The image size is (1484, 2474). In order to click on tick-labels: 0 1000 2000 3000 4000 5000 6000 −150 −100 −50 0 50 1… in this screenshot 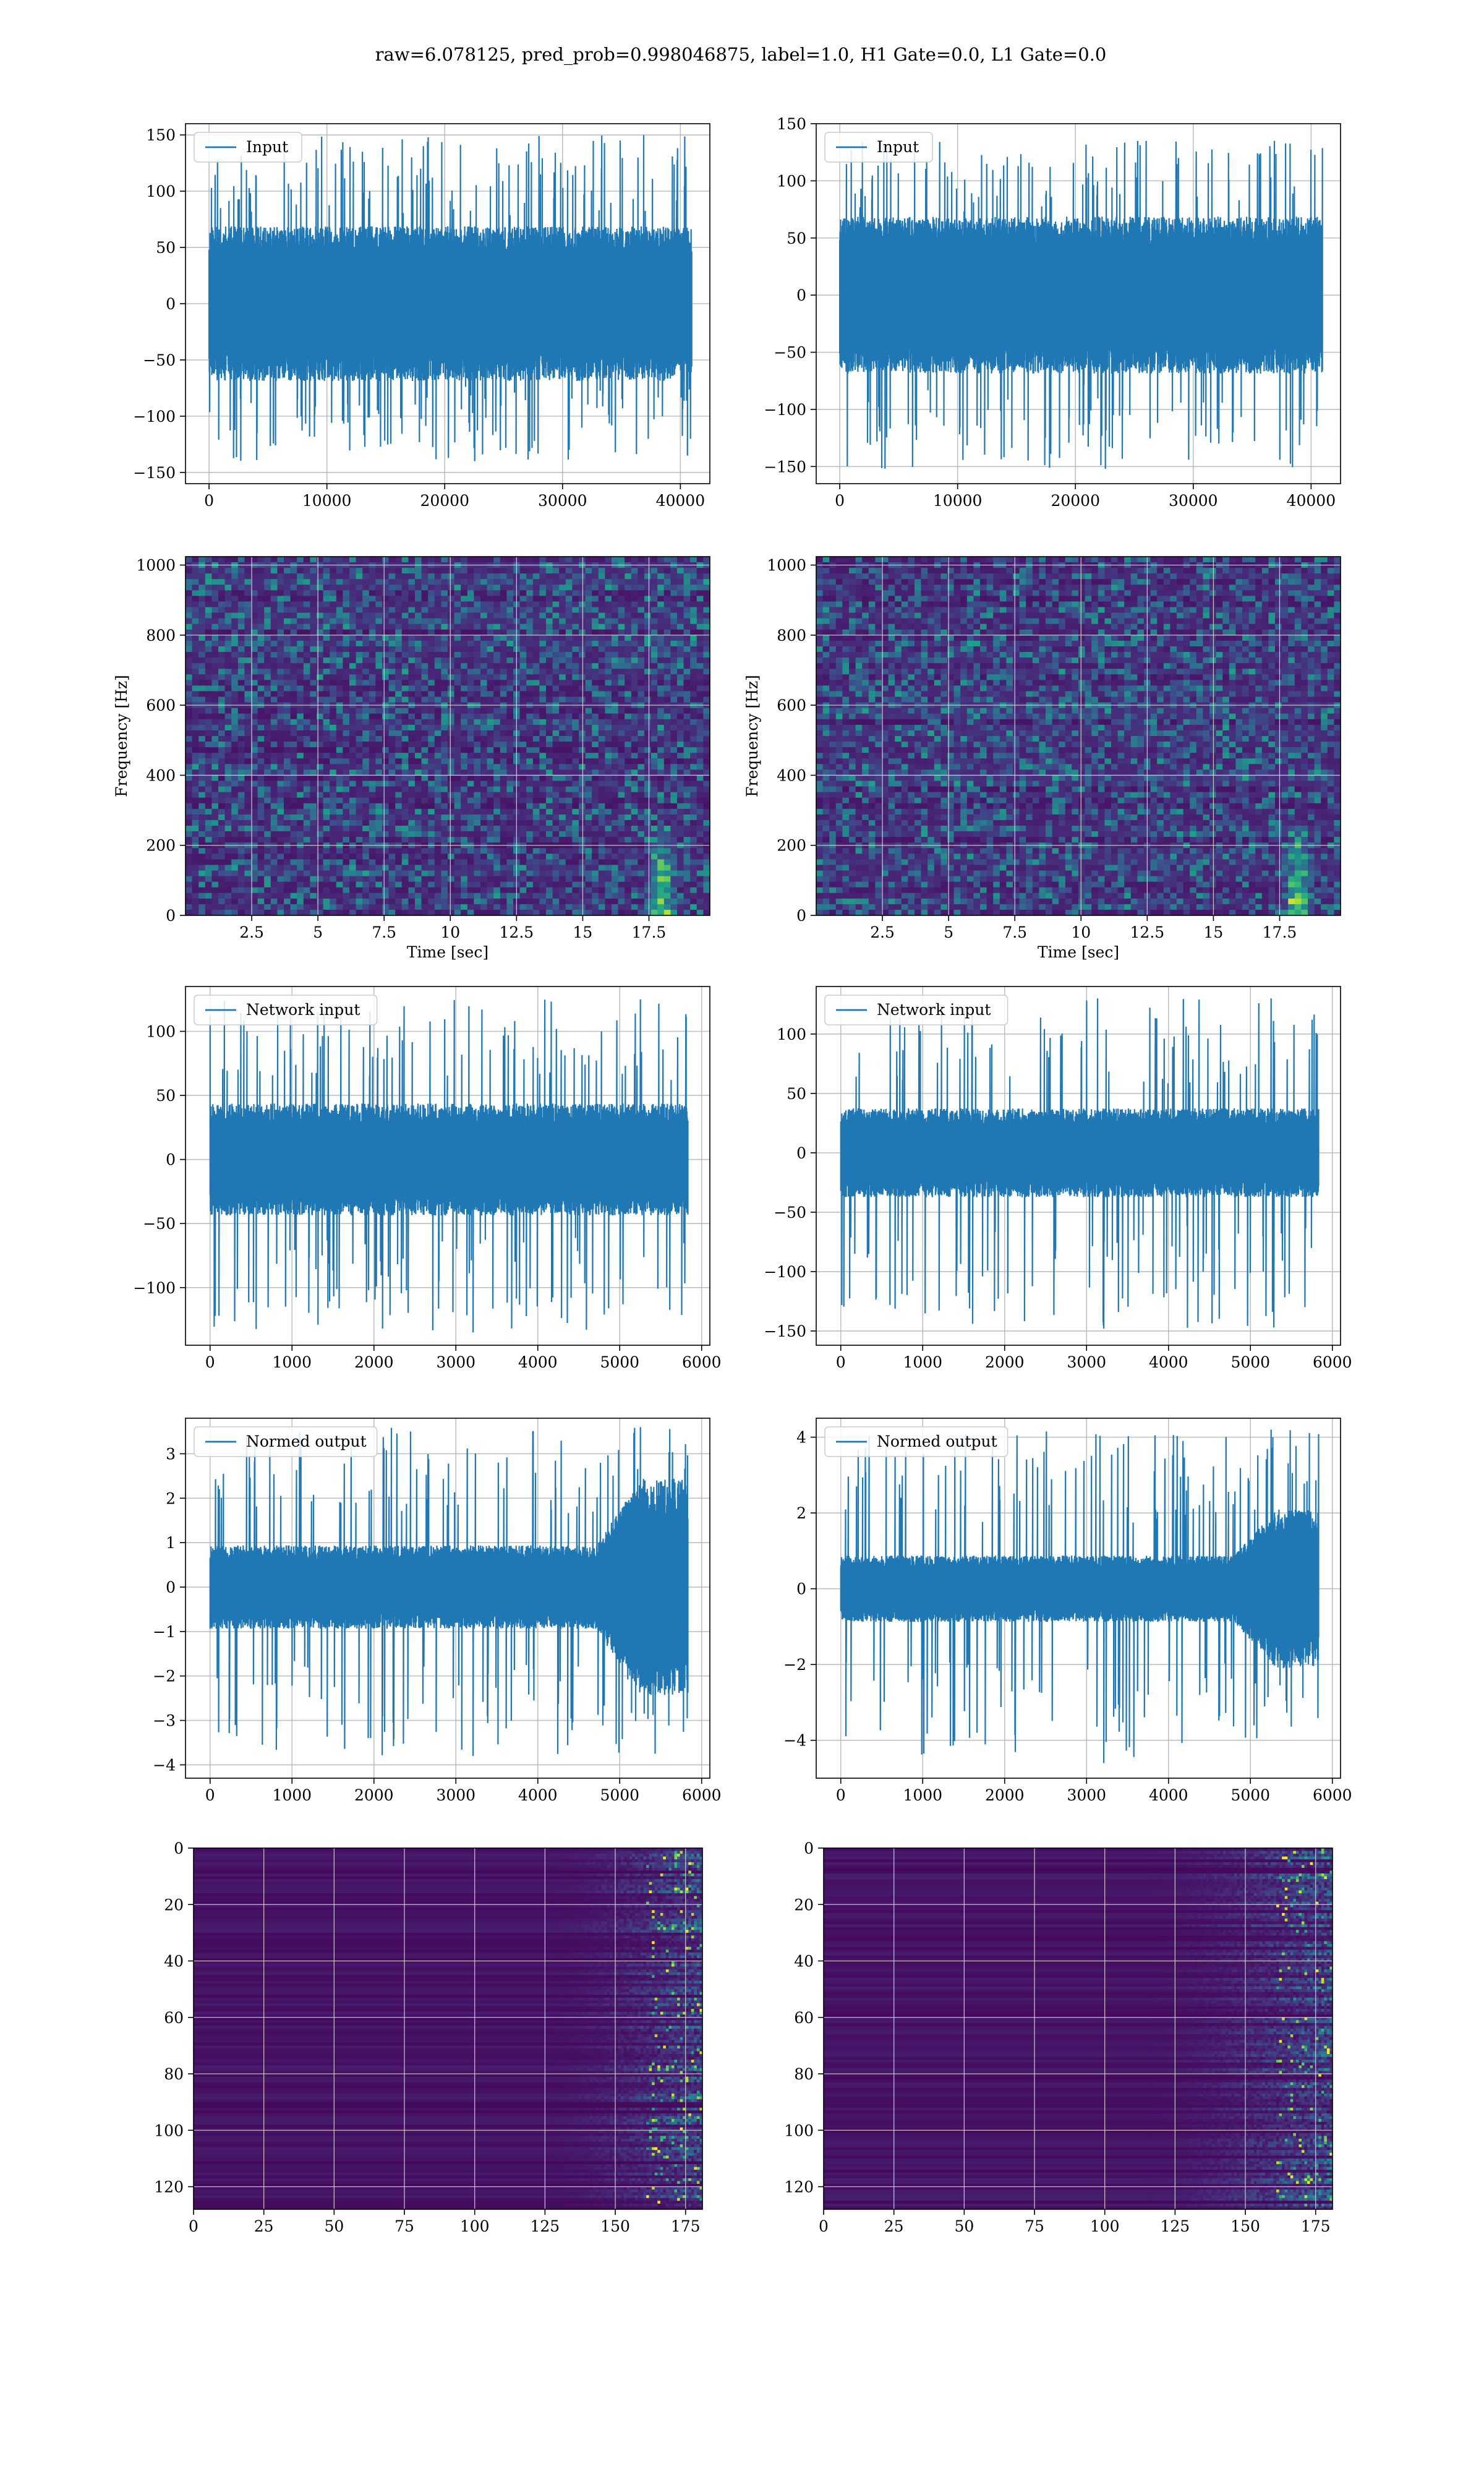, I will do `click(1058, 1198)`.